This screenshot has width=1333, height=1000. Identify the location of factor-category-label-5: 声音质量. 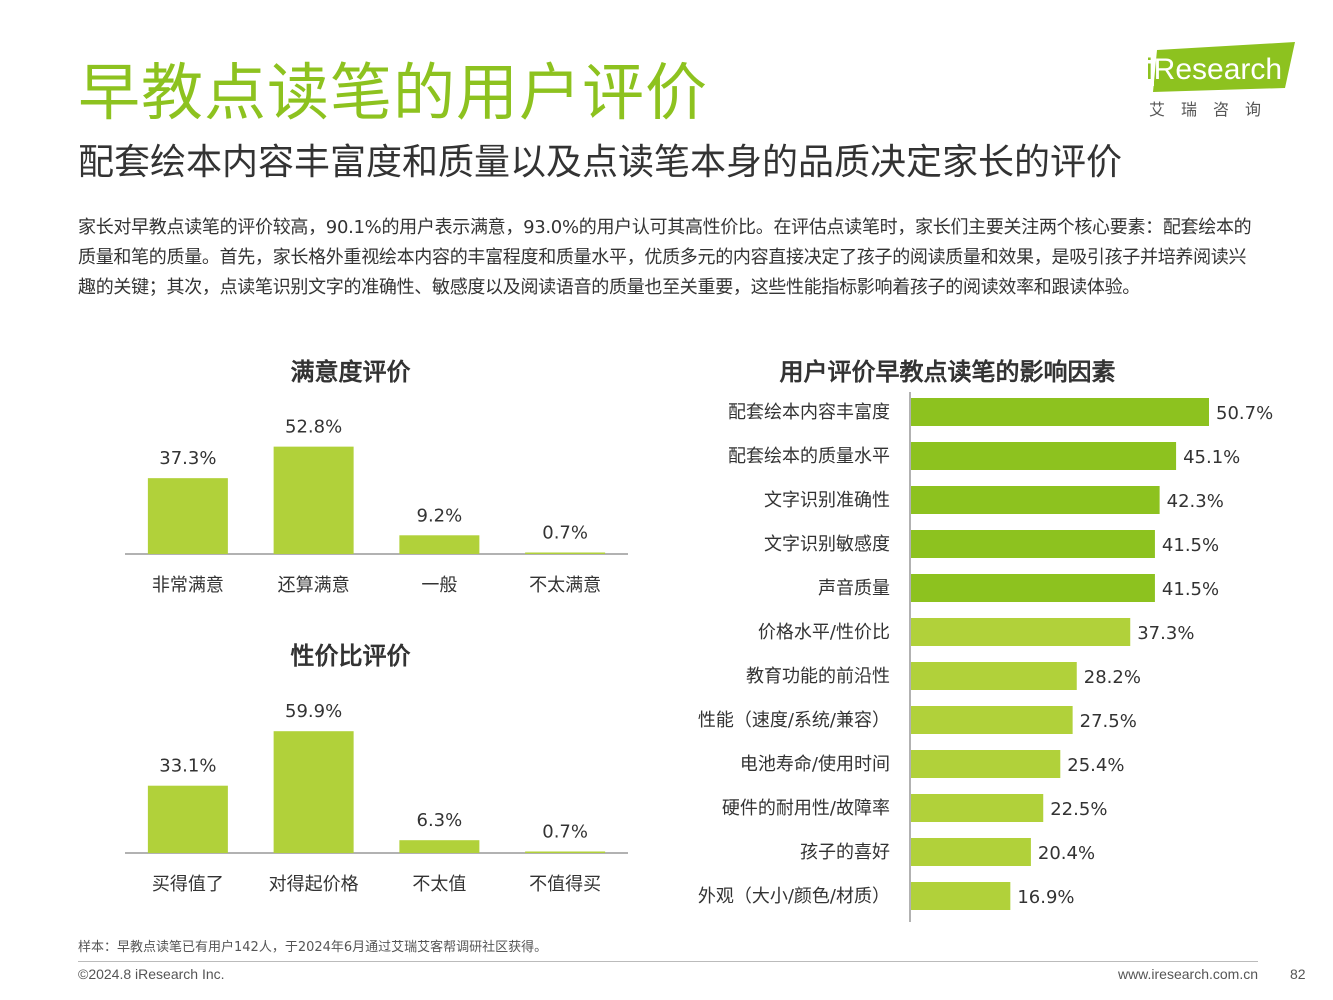
(854, 588).